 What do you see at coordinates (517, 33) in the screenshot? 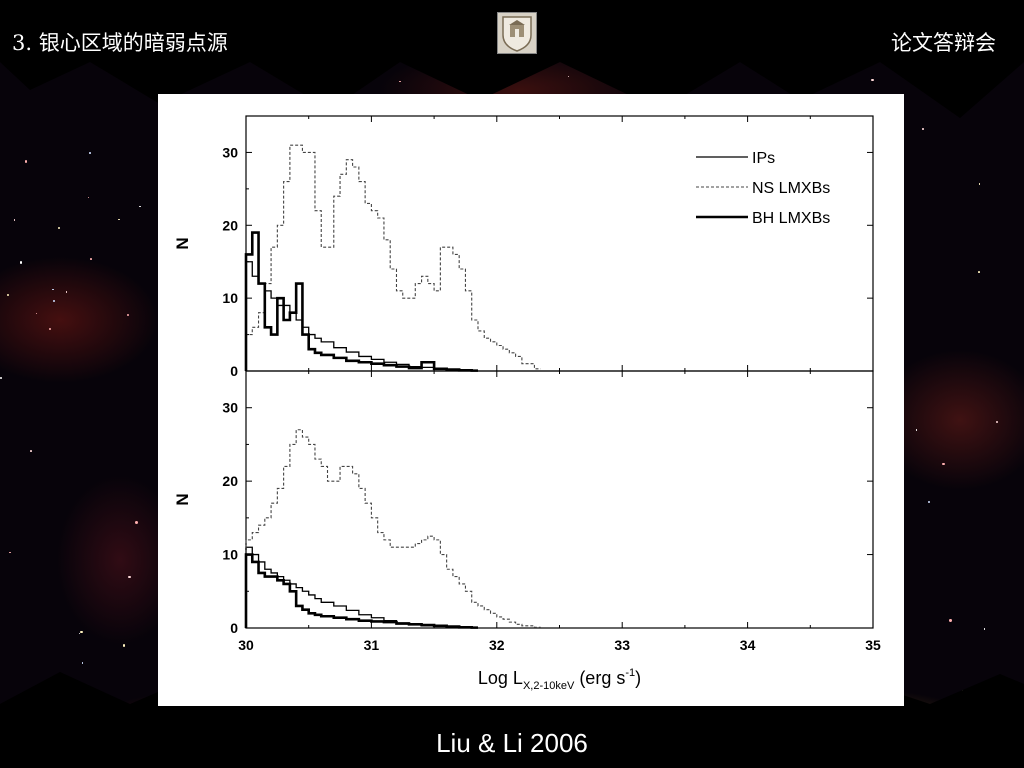
I see `university-crest-icon` at bounding box center [517, 33].